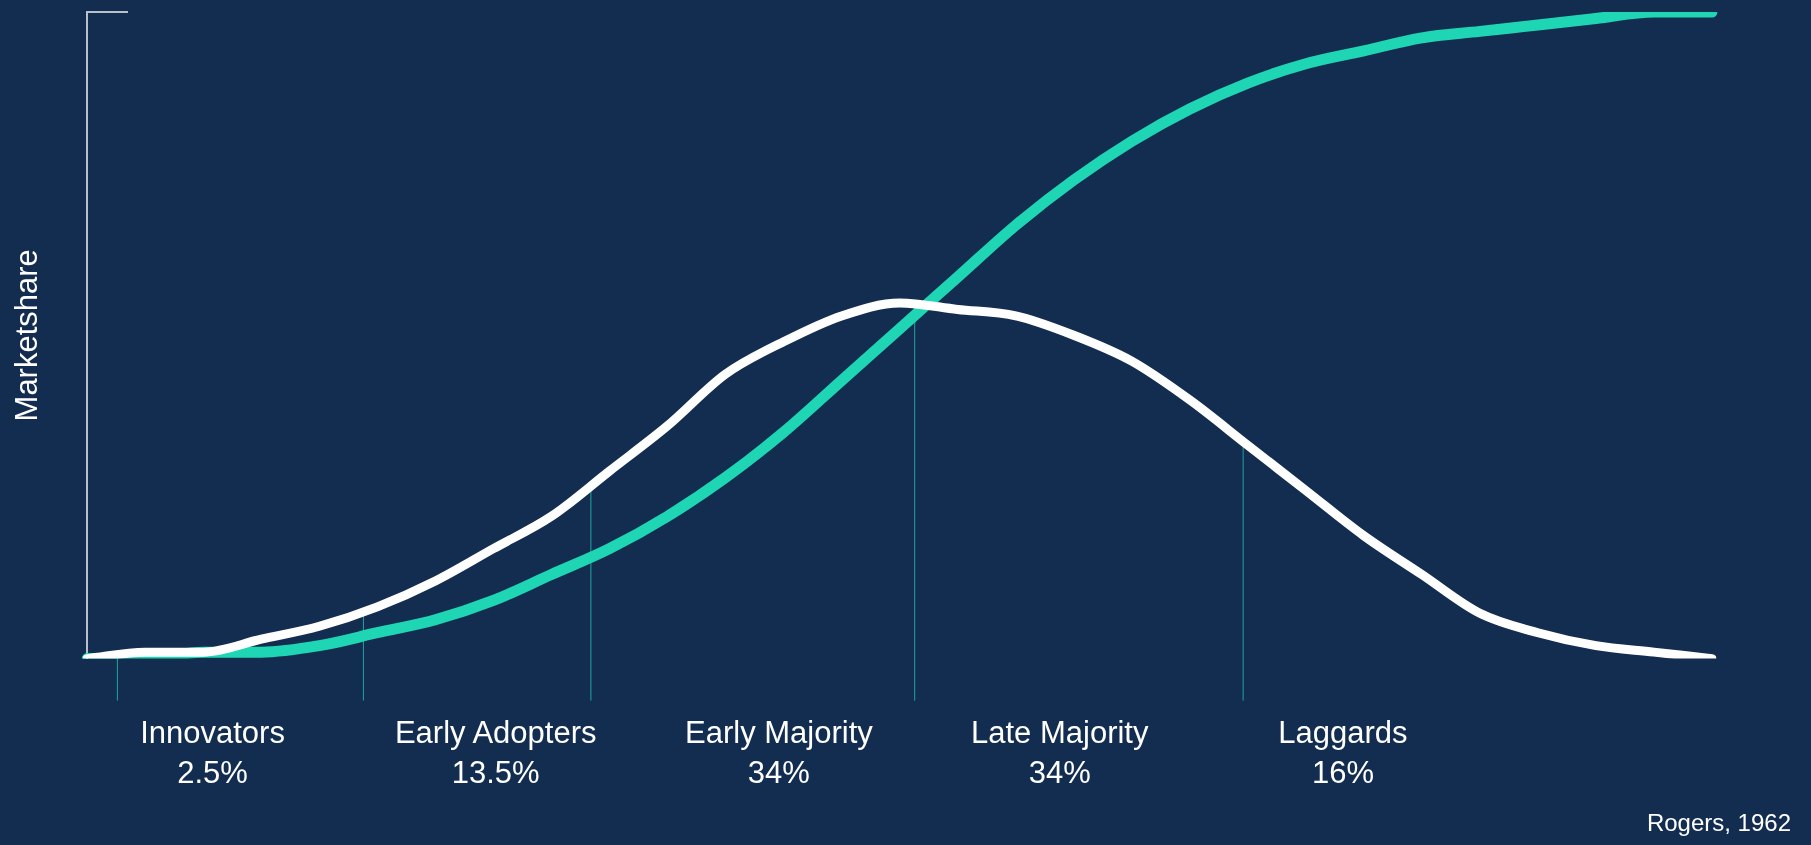 This screenshot has height=845, width=1811. What do you see at coordinates (27, 335) in the screenshot?
I see `y-axis-title: Marketshare` at bounding box center [27, 335].